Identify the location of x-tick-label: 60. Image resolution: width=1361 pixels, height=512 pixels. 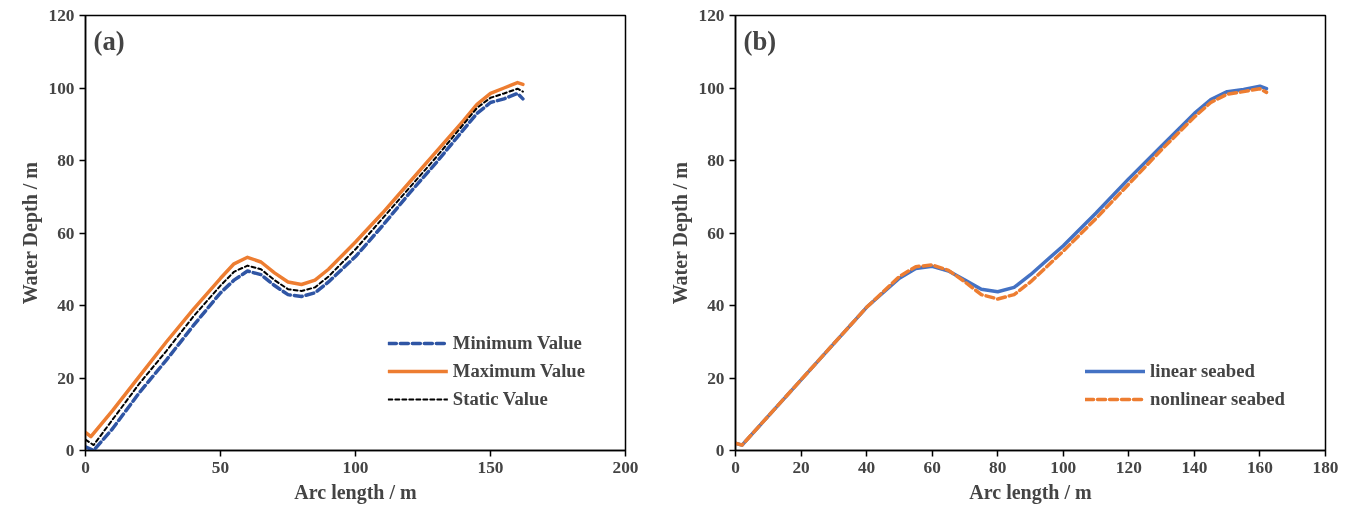
(932, 467).